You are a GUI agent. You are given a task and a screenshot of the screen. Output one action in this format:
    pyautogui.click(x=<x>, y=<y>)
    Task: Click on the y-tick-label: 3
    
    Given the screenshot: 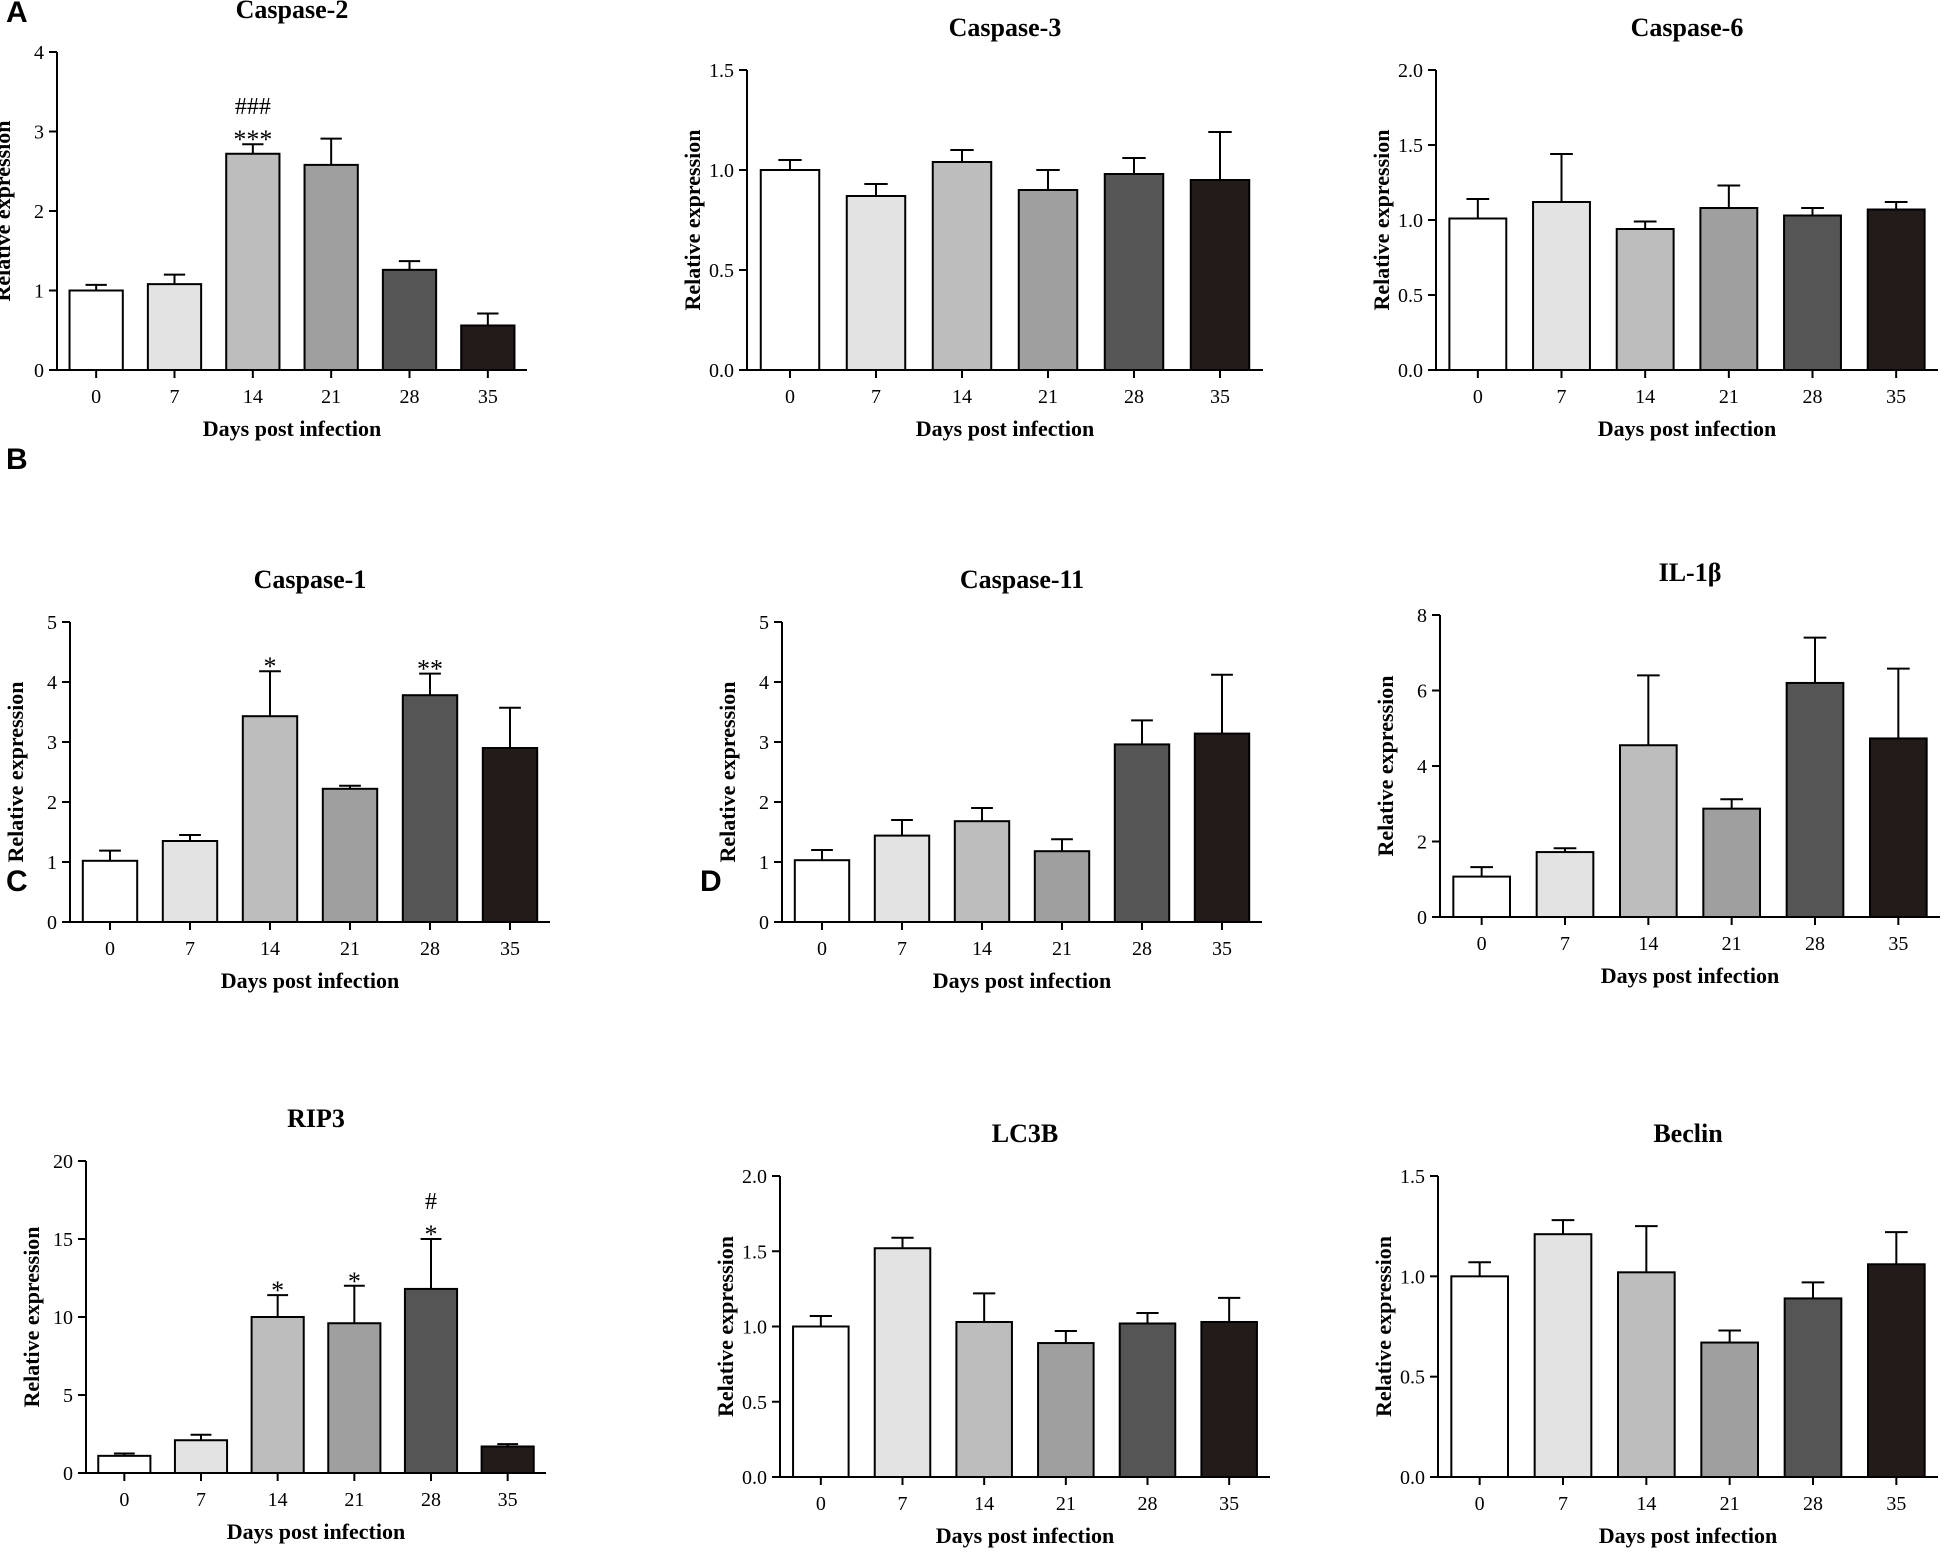 What is the action you would take?
    pyautogui.click(x=52, y=743)
    